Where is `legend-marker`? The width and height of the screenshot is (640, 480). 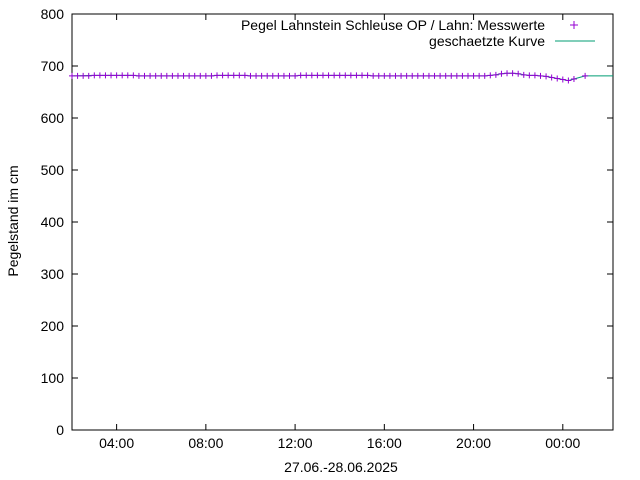
legend-marker is located at coordinates (574, 25).